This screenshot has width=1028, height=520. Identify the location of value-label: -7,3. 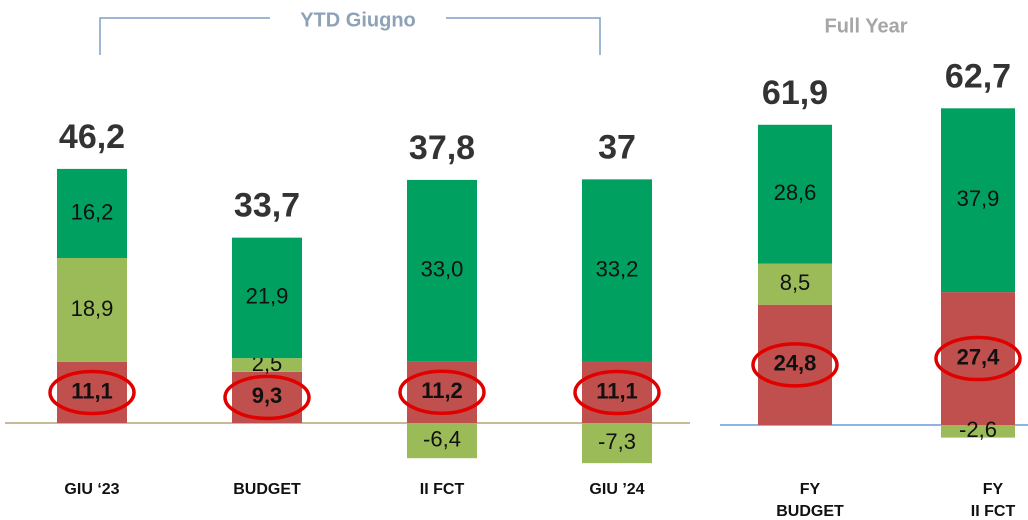
(617, 441).